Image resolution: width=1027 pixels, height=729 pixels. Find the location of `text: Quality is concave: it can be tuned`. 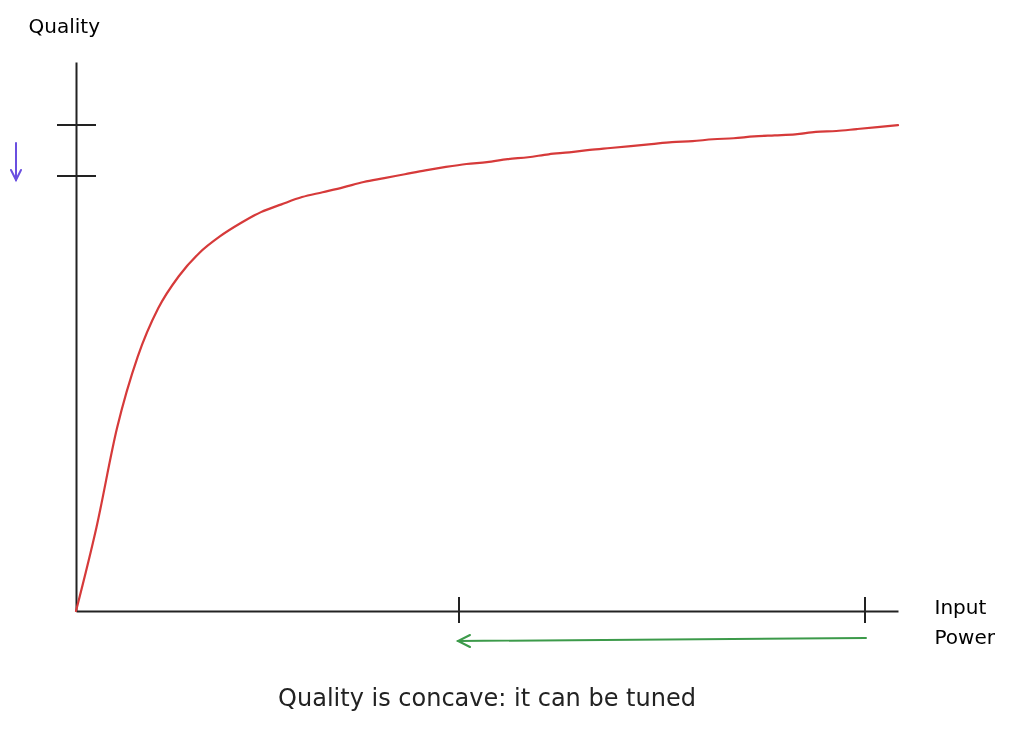

text: Quality is concave: it can be tuned is located at coordinates (487, 698).